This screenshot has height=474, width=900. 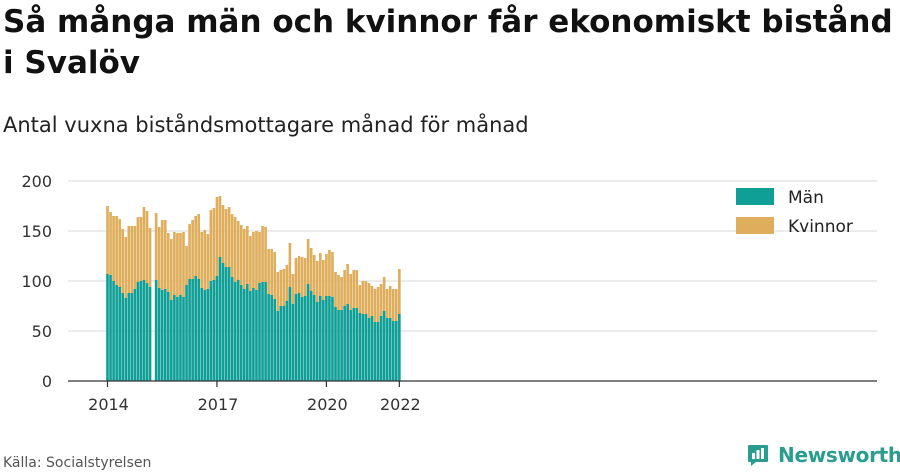 I want to click on x-tick-label: 2020, so click(x=327, y=404).